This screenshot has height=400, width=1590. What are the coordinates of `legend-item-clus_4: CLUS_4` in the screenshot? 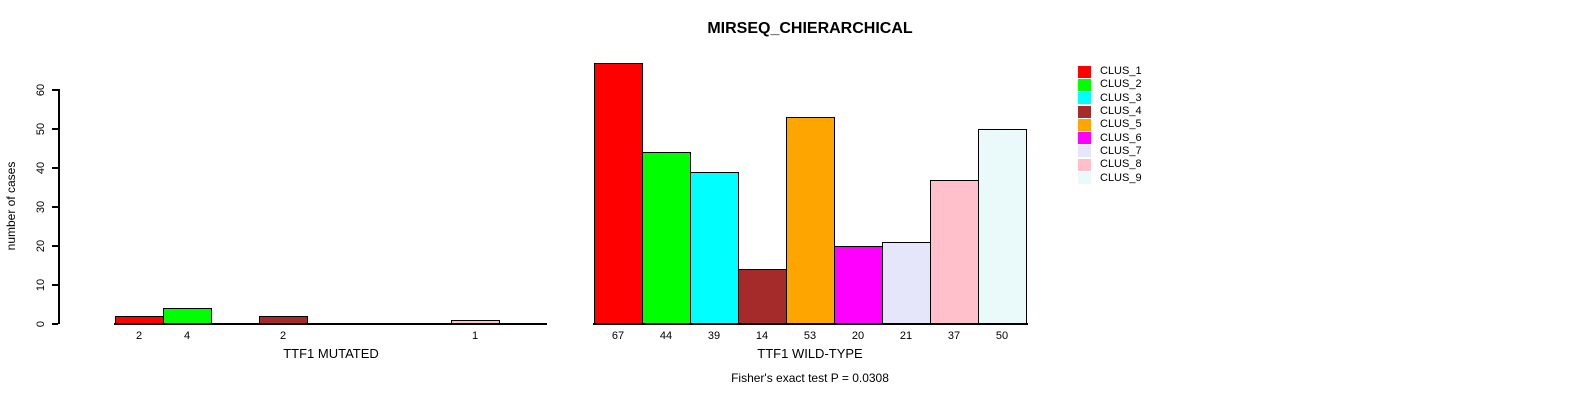 It's located at (1110, 111).